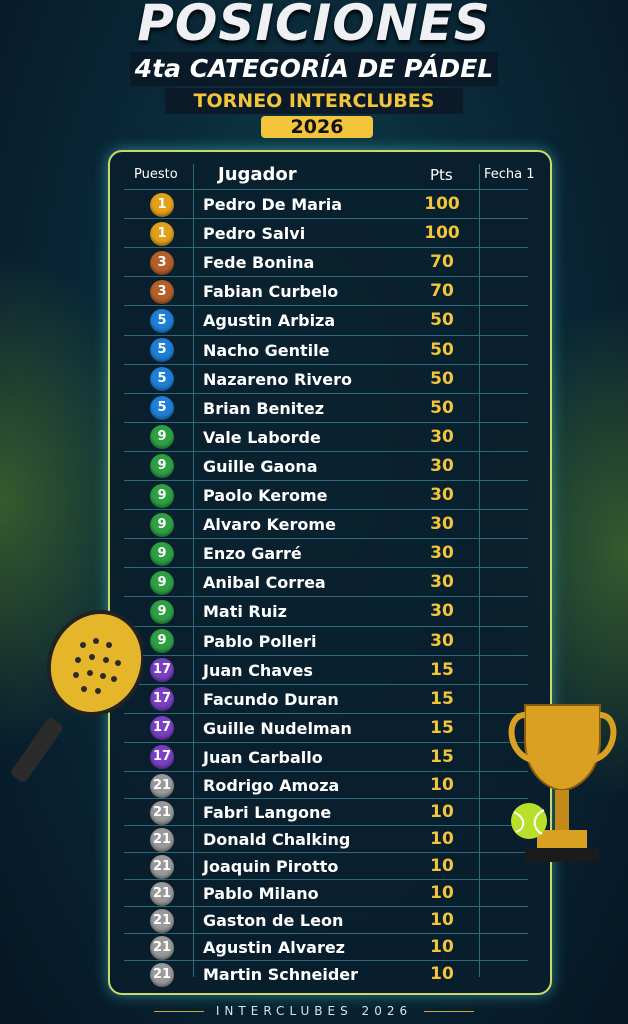 The width and height of the screenshot is (628, 1024). What do you see at coordinates (260, 641) in the screenshot?
I see `player-name: Pablo Polleri` at bounding box center [260, 641].